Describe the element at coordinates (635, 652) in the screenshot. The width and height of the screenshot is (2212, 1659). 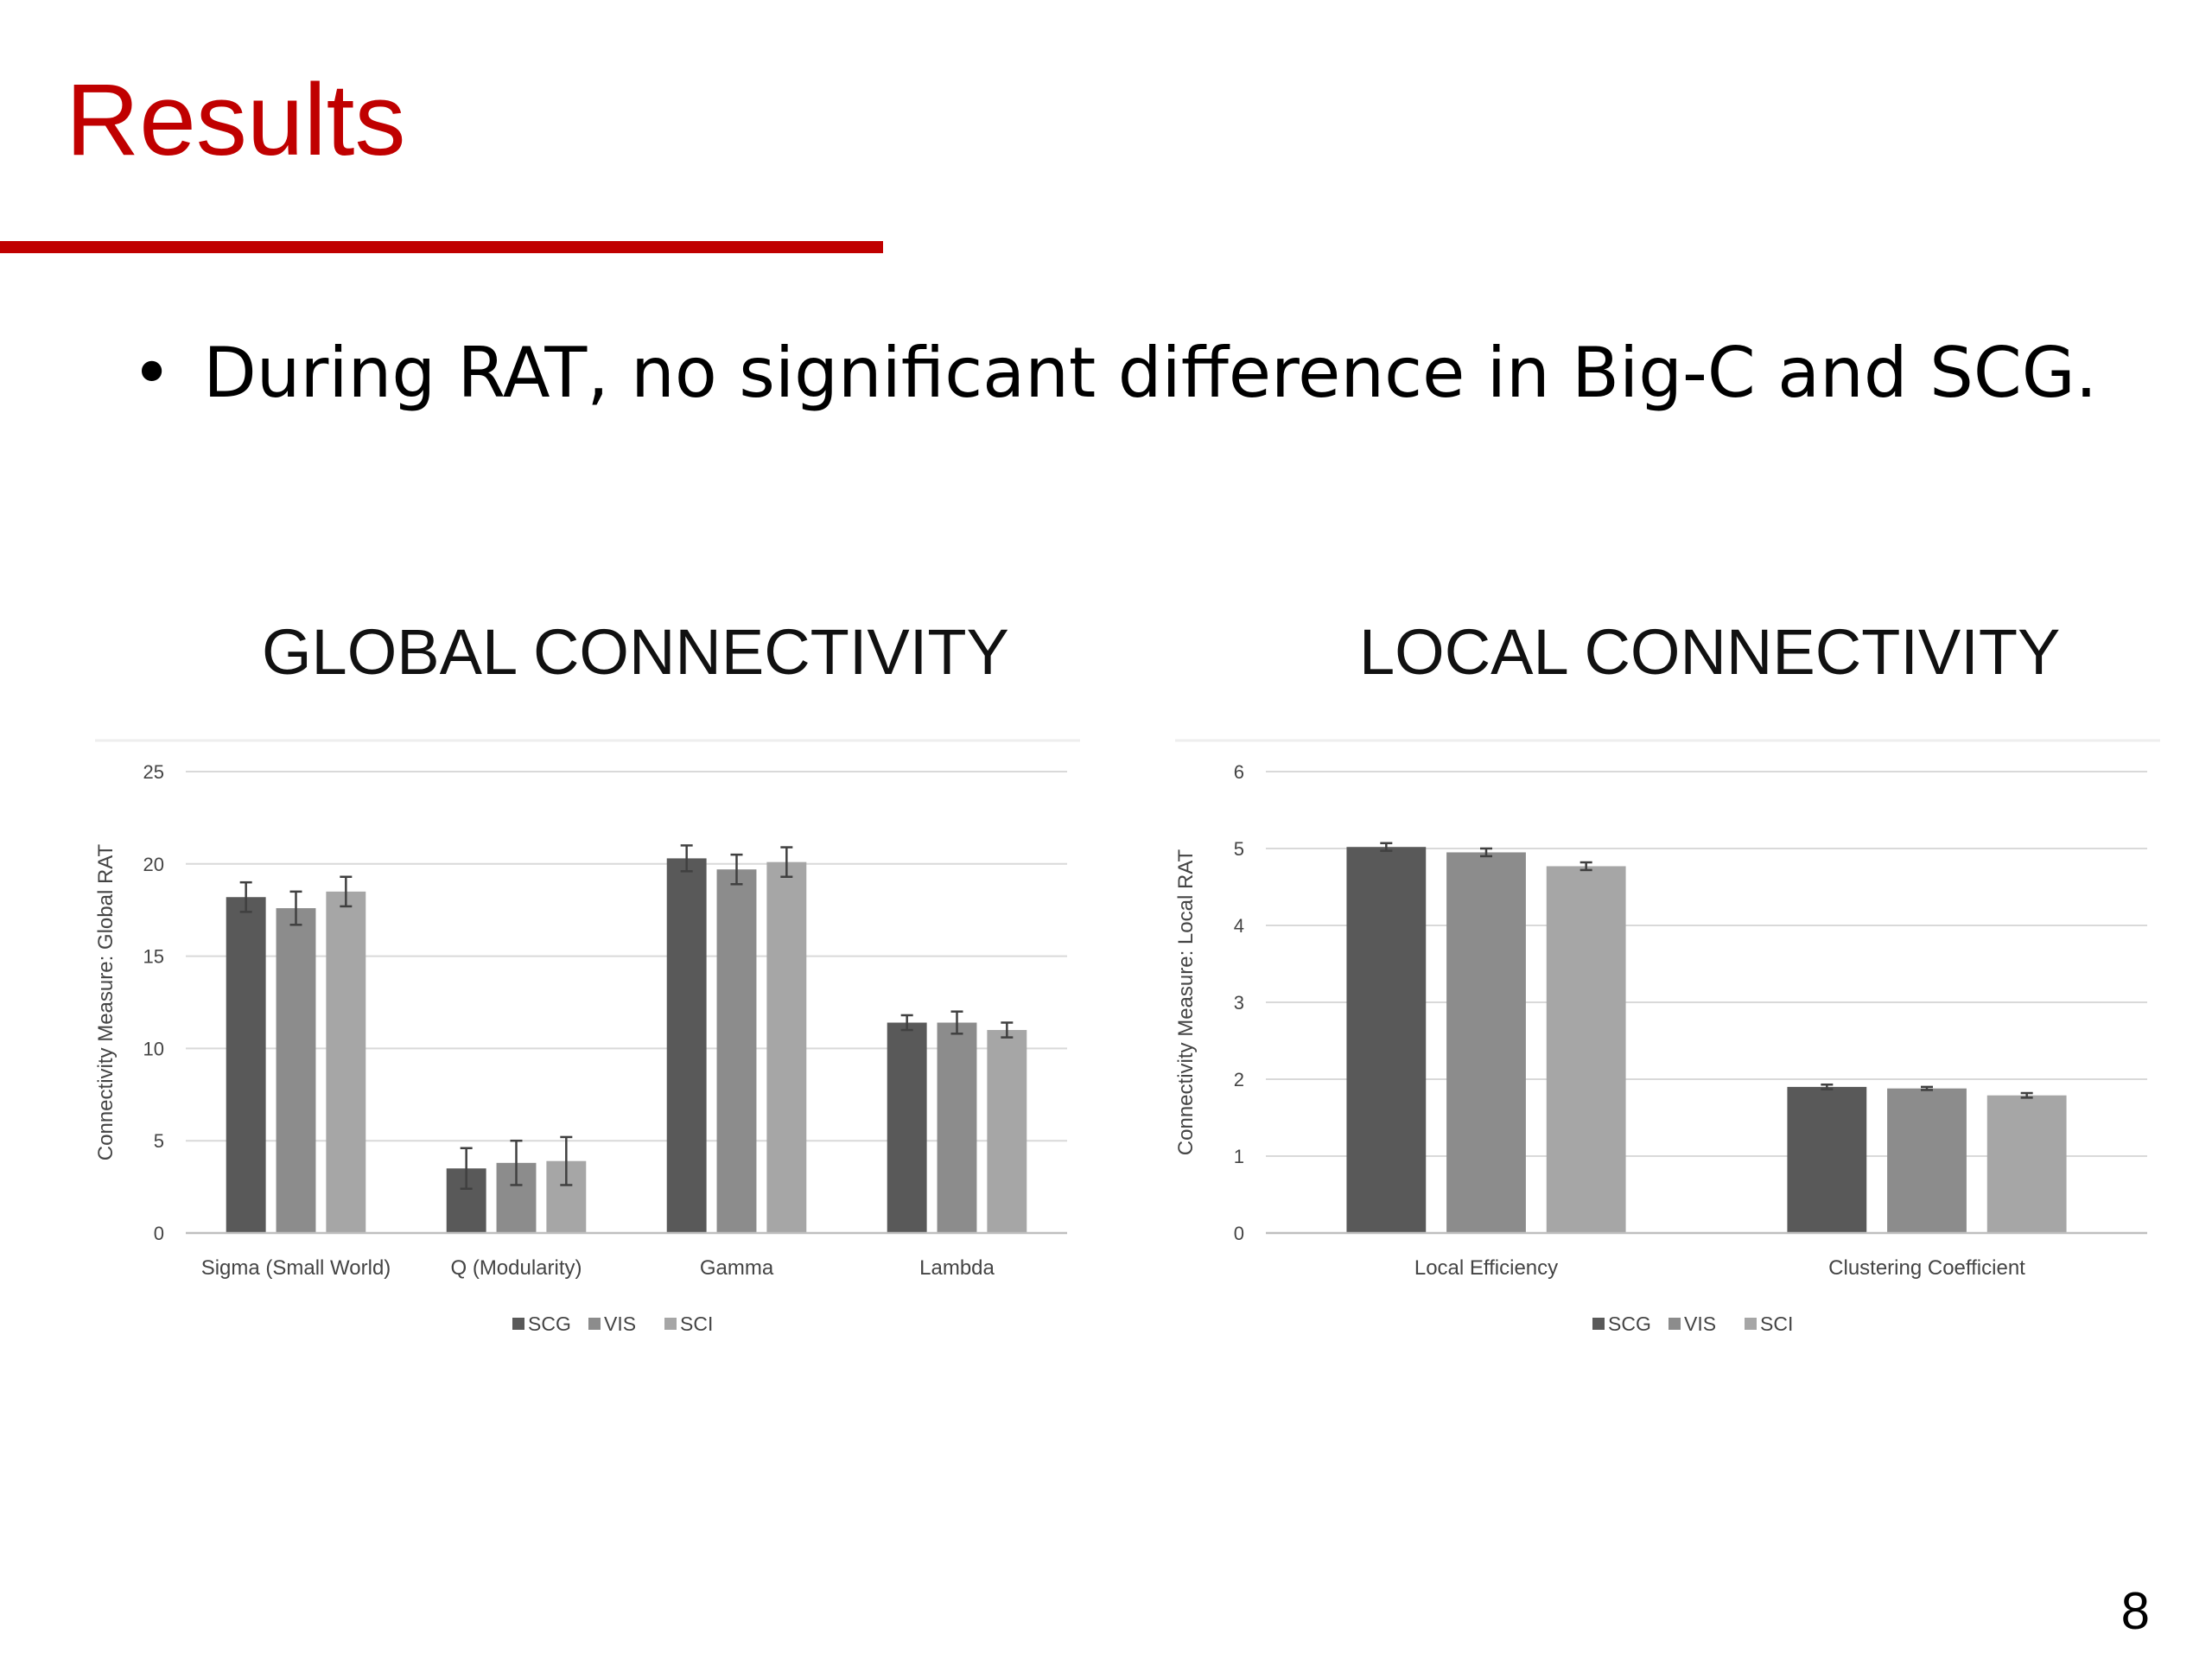
I see `global-chart-title: GLOBAL CONNECTIVITY` at that location.